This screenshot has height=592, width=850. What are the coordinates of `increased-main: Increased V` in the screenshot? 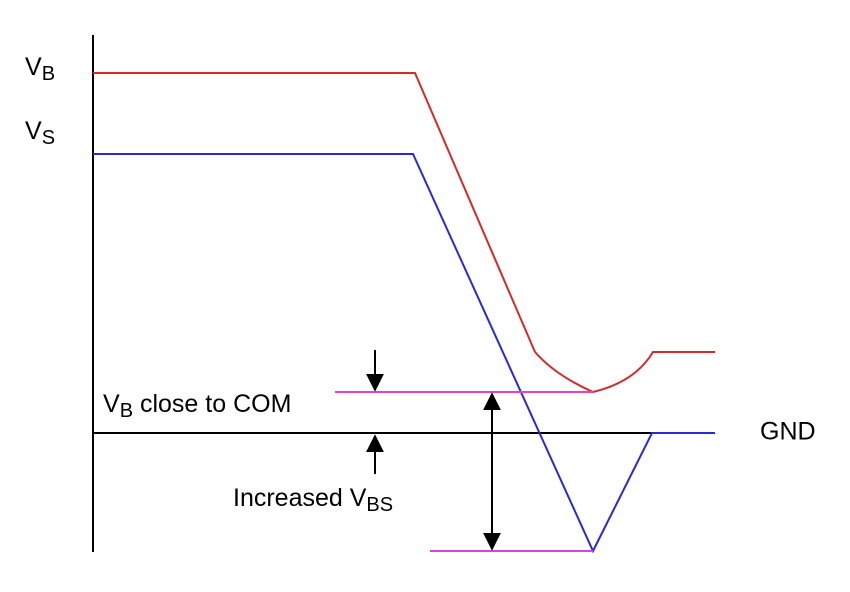 It's located at (300, 498).